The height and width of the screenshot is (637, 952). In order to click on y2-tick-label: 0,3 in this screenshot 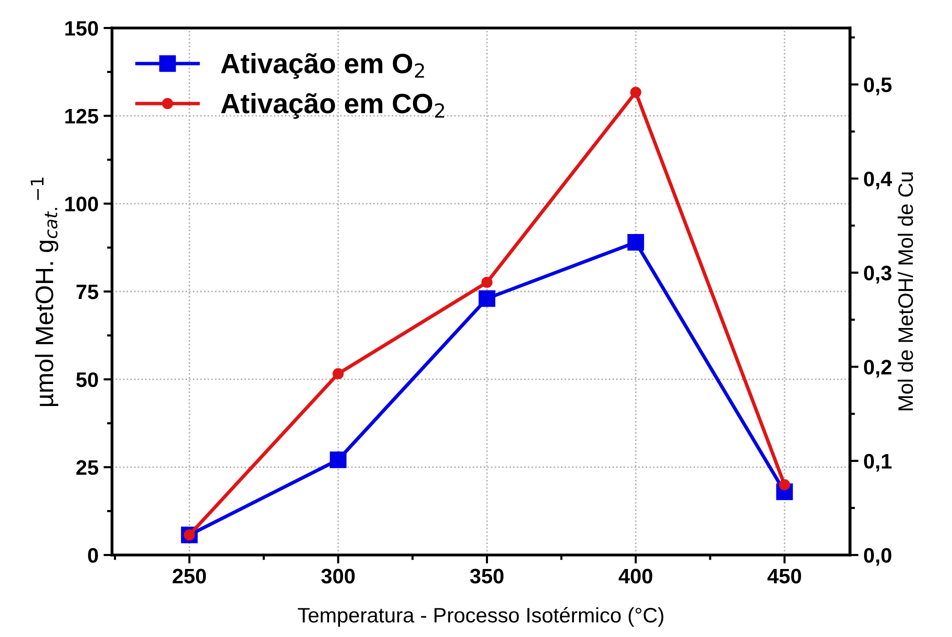, I will do `click(878, 275)`.